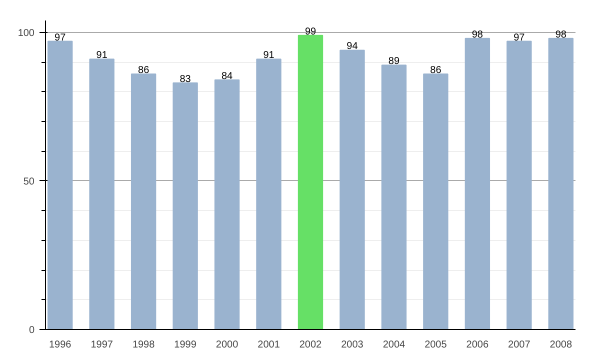 The height and width of the screenshot is (350, 600). Describe the element at coordinates (310, 345) in the screenshot. I see `x-tick-label: 2002` at that location.